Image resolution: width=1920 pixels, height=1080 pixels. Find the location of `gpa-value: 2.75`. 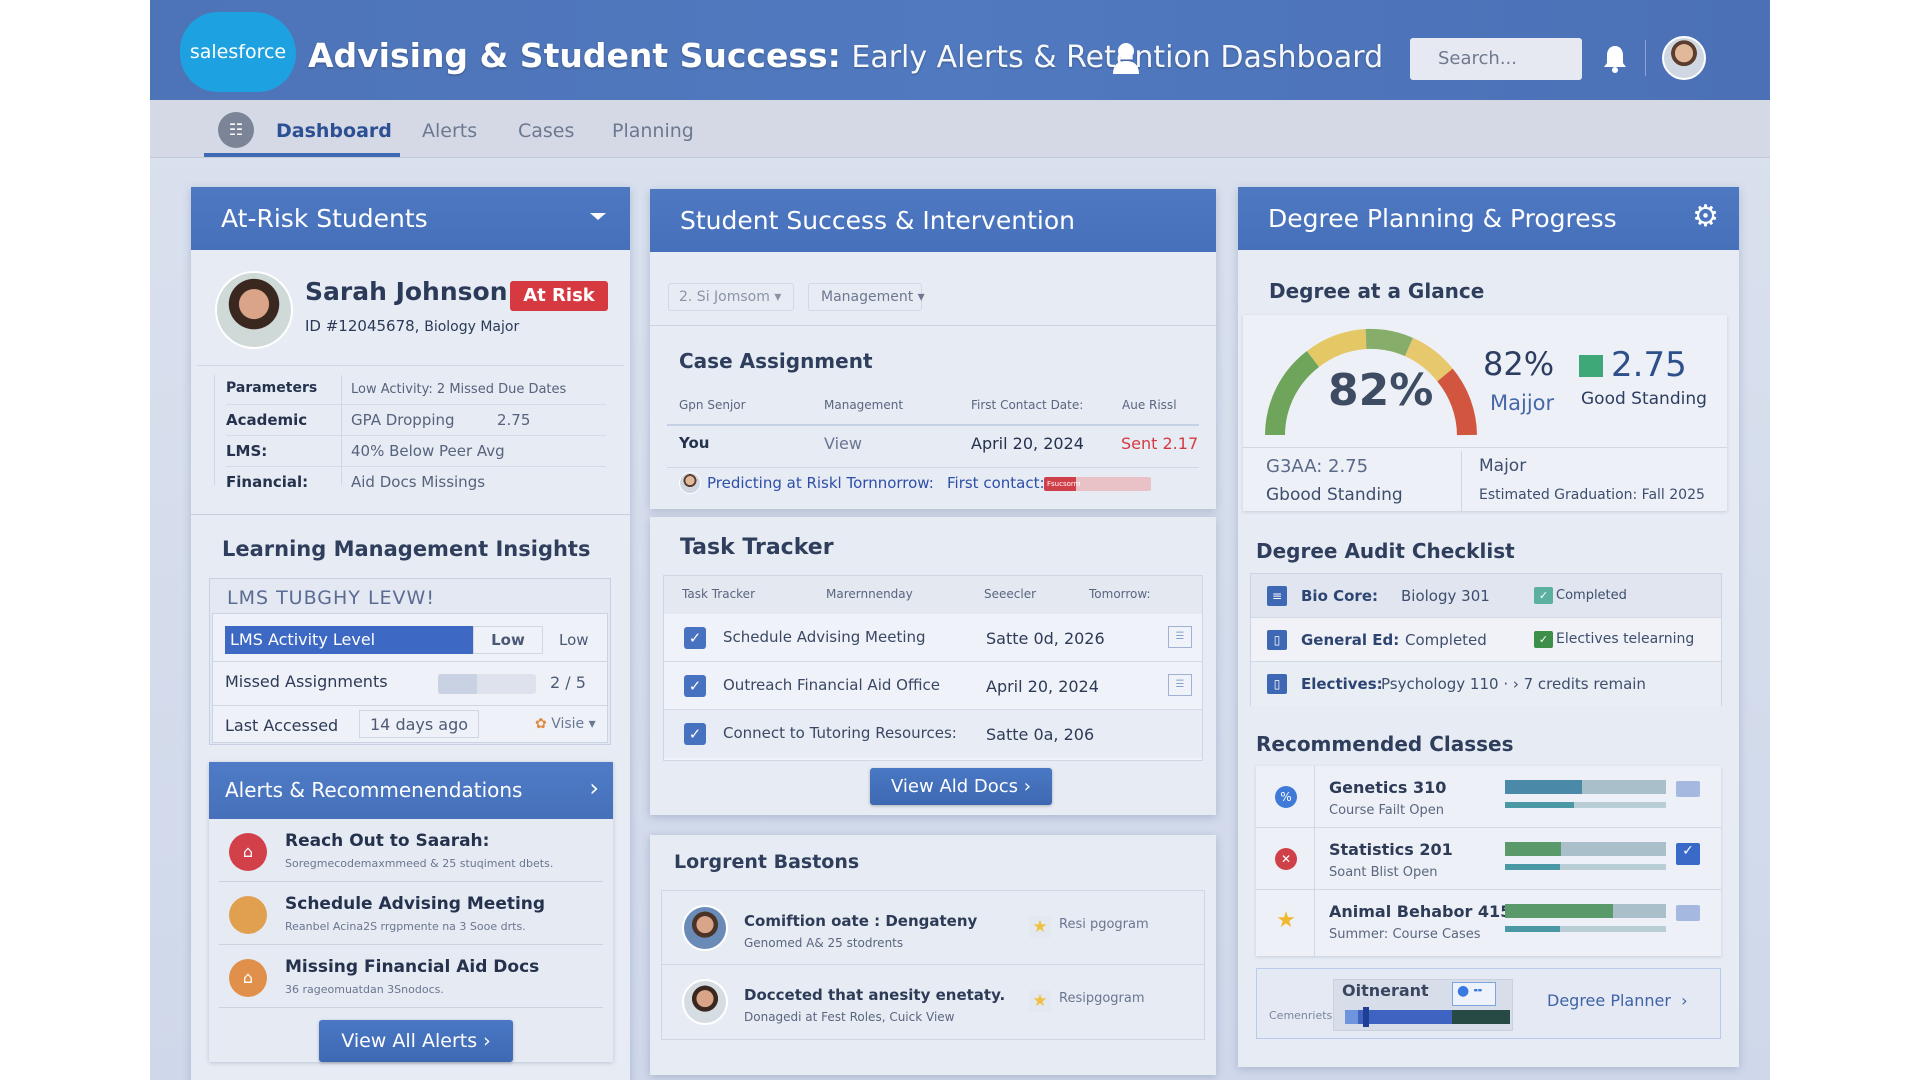

gpa-value: 2.75 is located at coordinates (1649, 365).